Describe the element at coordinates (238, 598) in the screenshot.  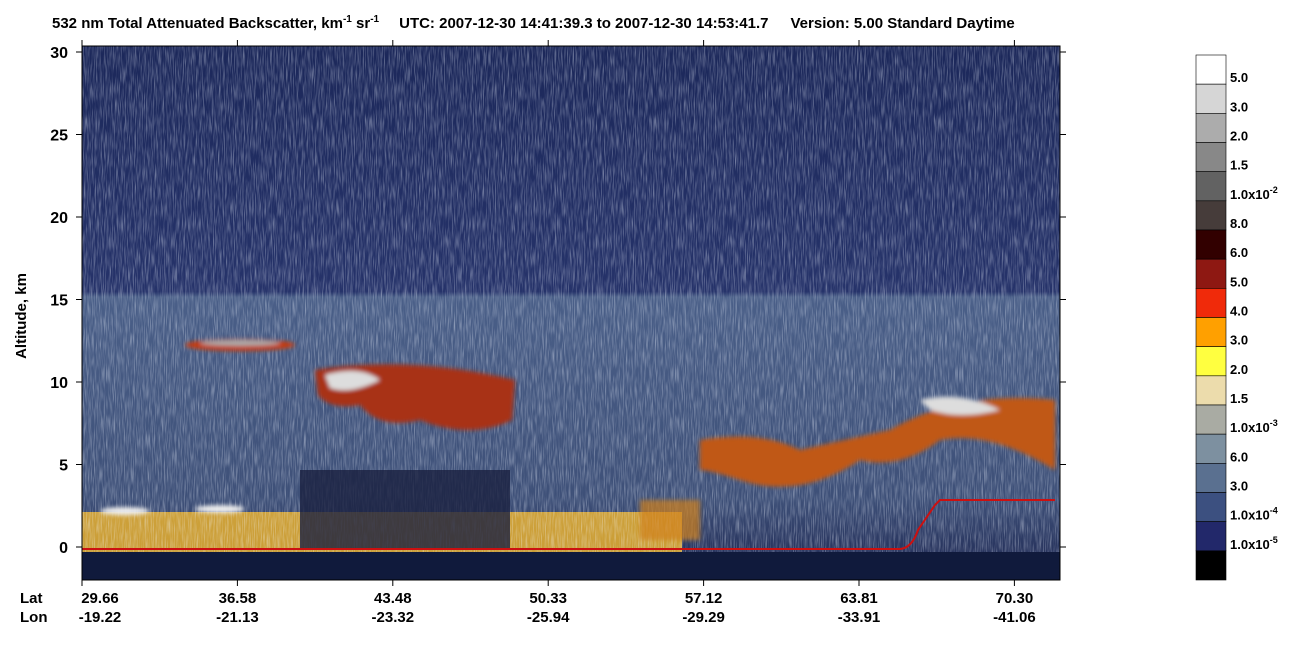
I see `x-tick-lat: 36.58` at that location.